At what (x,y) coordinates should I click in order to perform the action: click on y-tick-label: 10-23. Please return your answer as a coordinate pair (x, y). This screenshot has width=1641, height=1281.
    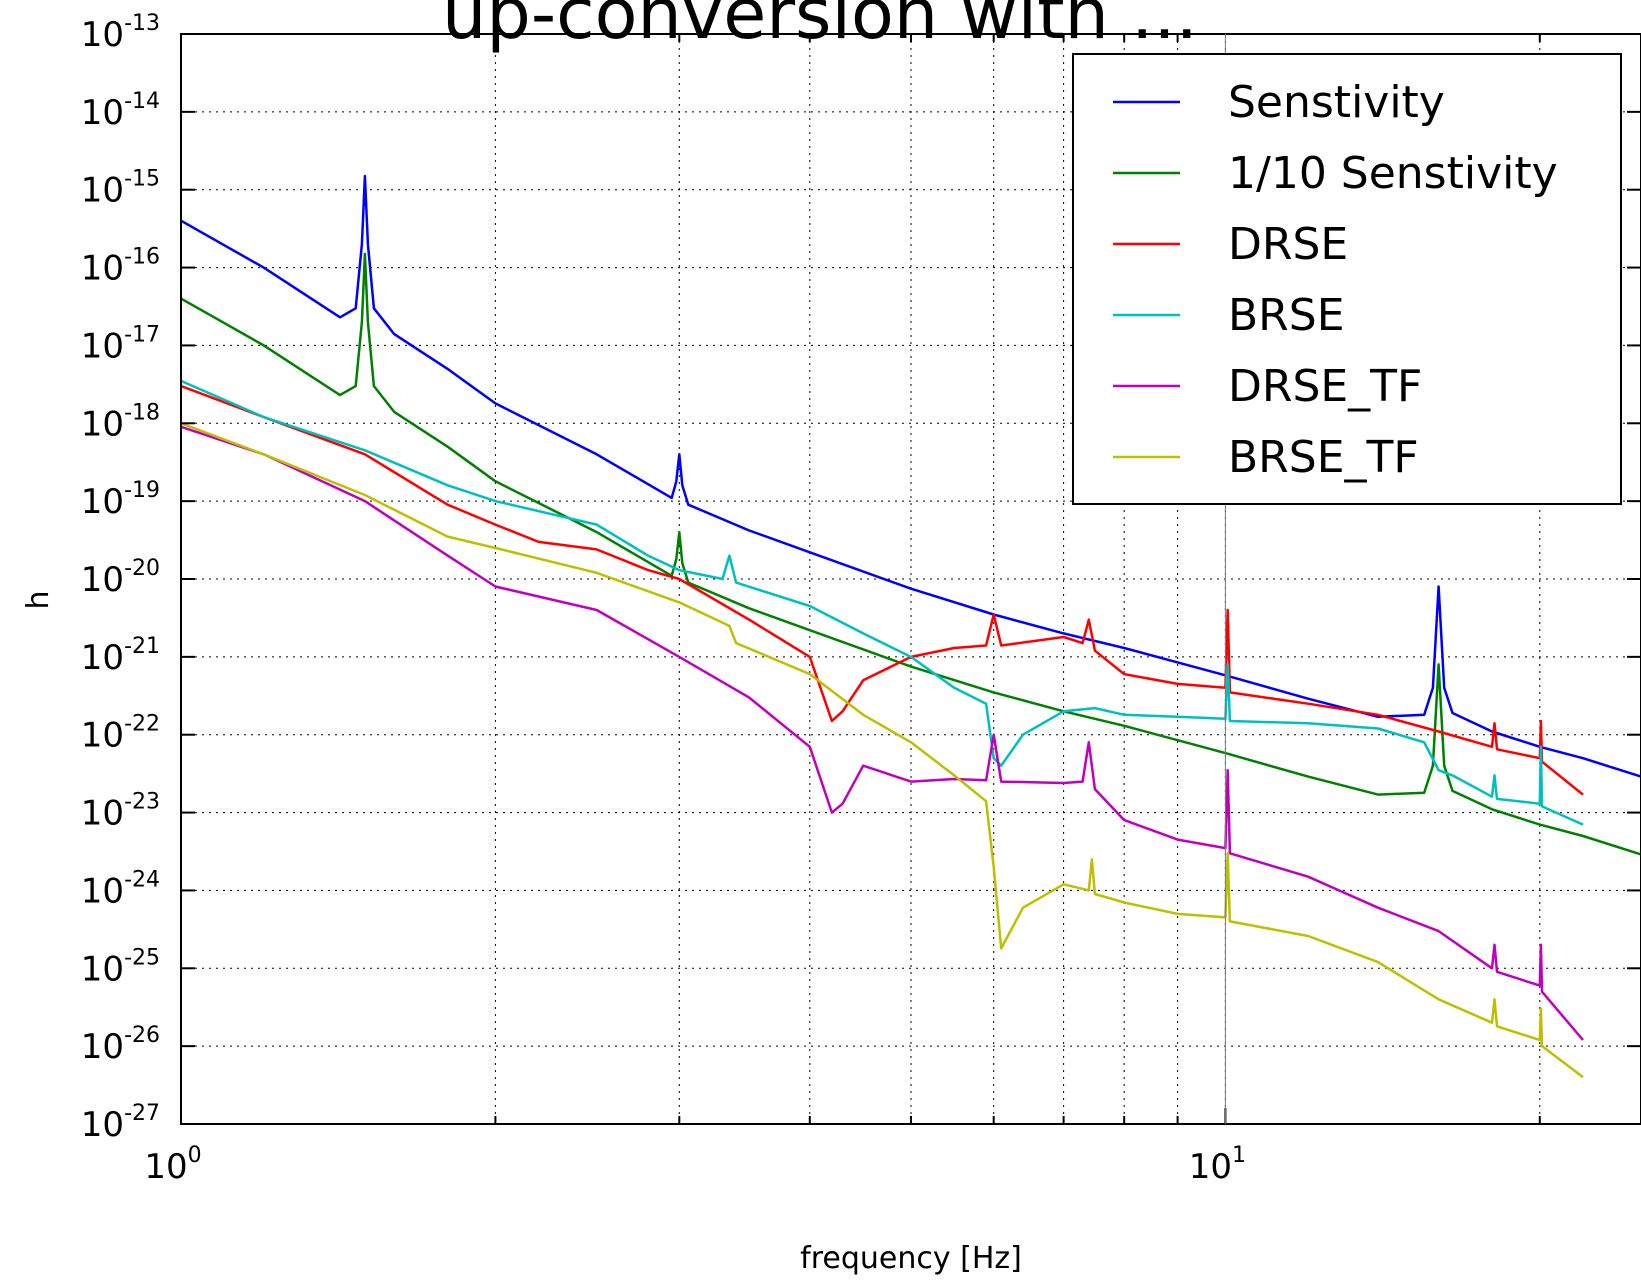
    Looking at the image, I should click on (120, 812).